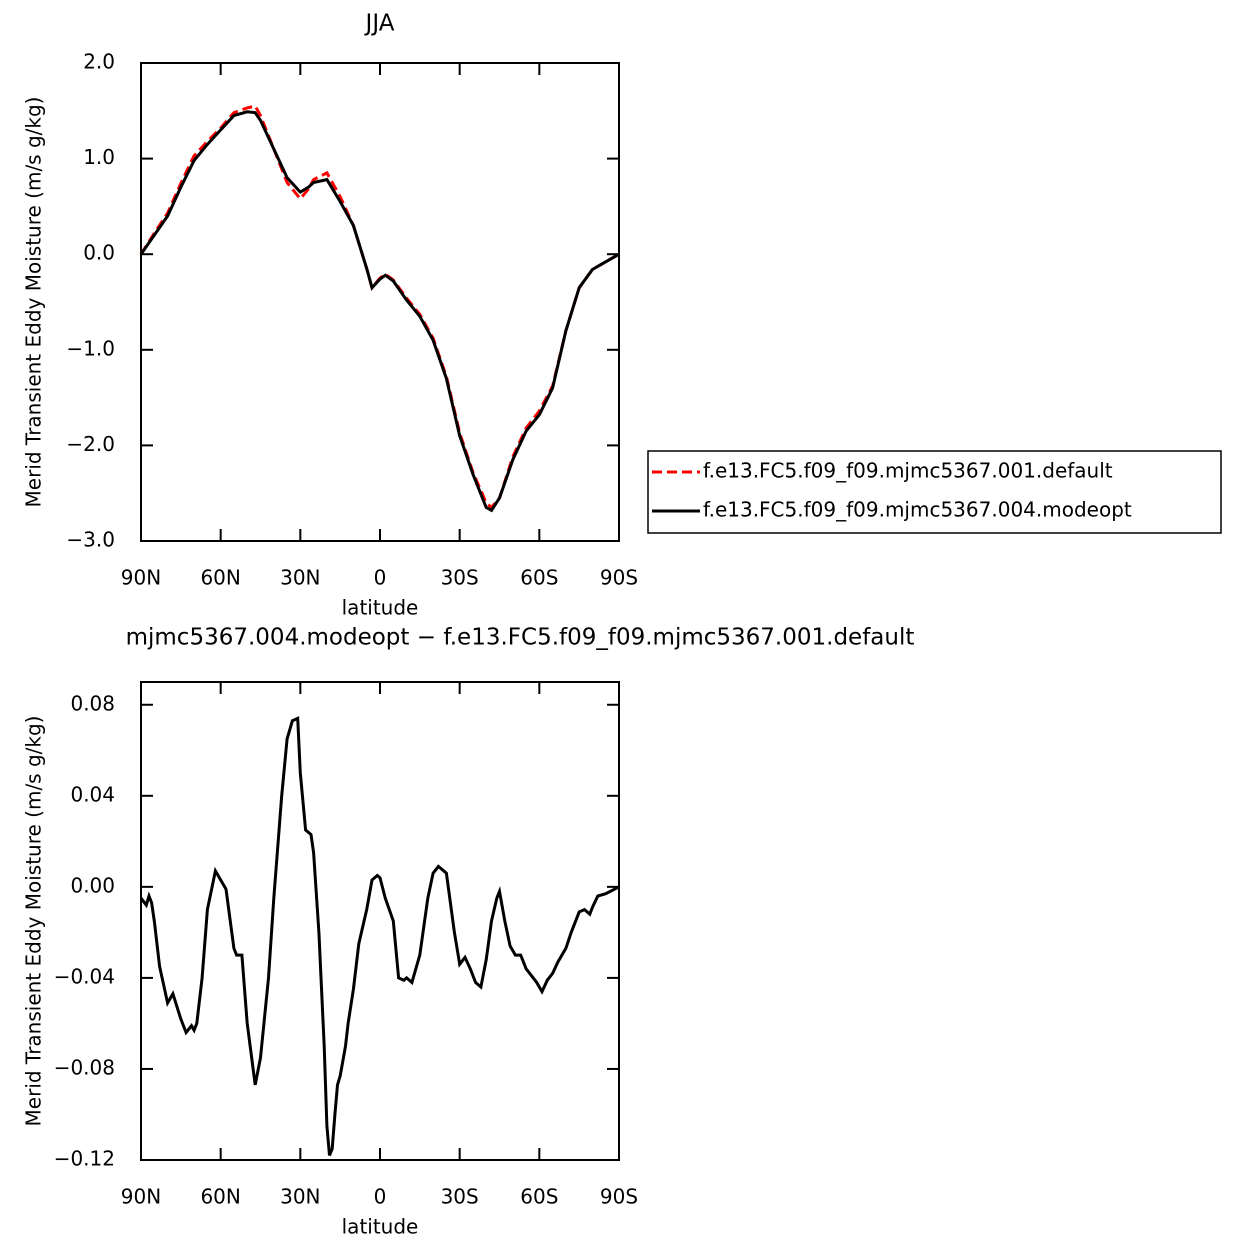 This screenshot has width=1247, height=1247. Describe the element at coordinates (92, 885) in the screenshot. I see `y-tick-label: 0.00` at that location.